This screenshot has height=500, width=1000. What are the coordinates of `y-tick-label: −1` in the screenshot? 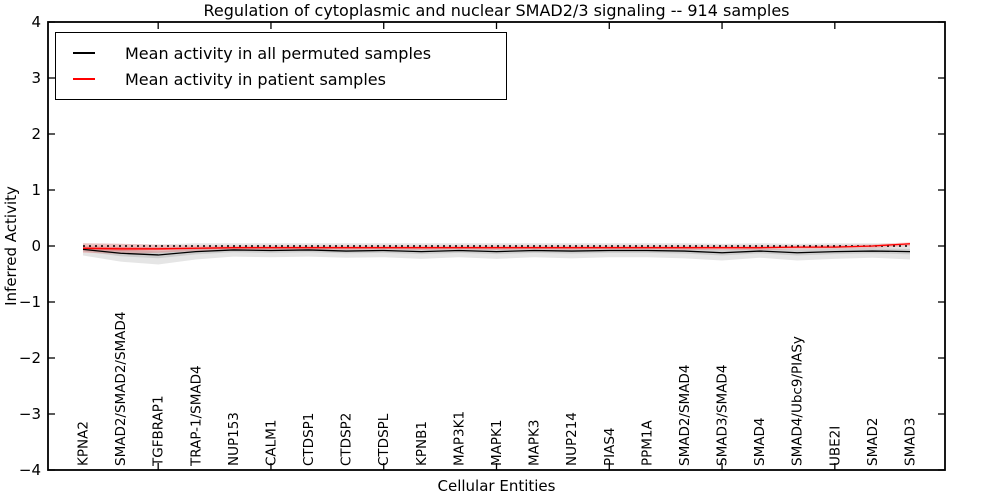 It's located at (30, 302).